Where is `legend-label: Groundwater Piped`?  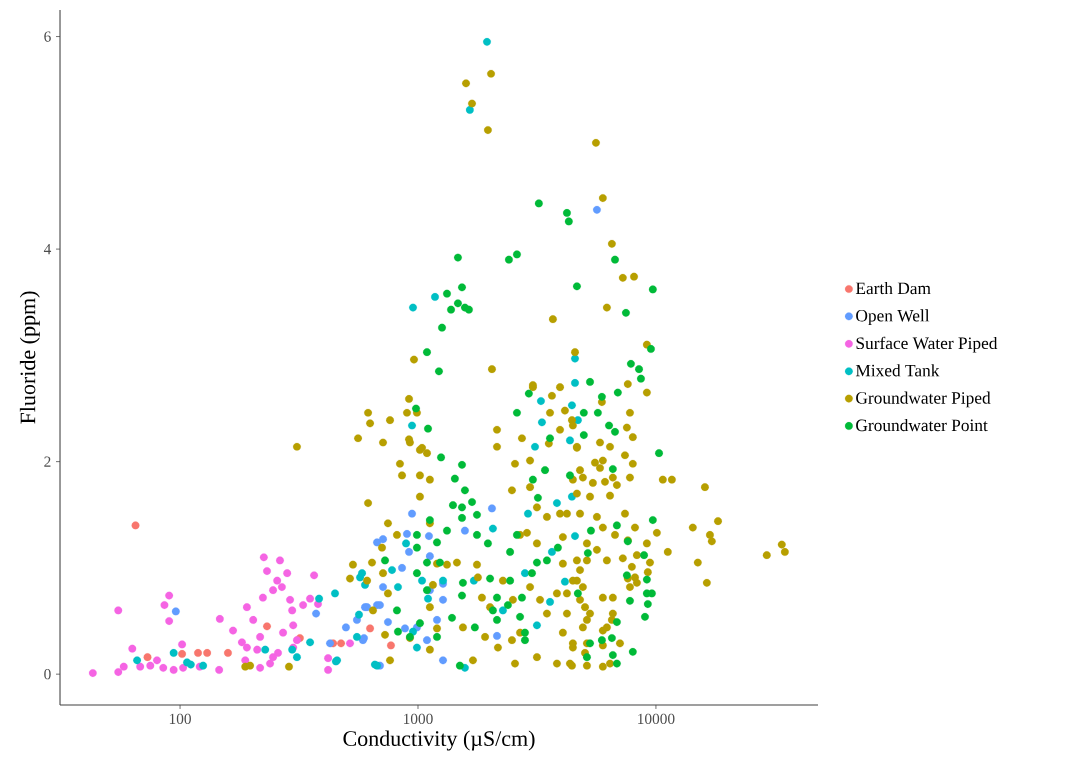 legend-label: Groundwater Piped is located at coordinates (923, 399).